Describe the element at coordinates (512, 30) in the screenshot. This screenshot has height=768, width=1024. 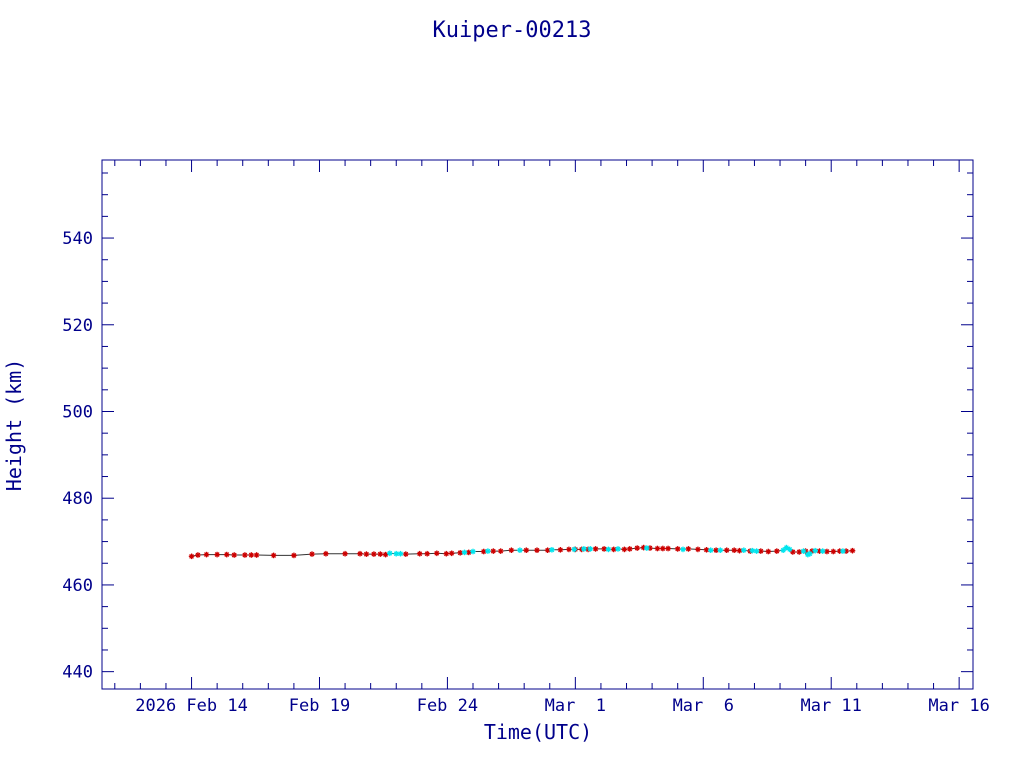
I see `chart-title: Kuiper-00213` at that location.